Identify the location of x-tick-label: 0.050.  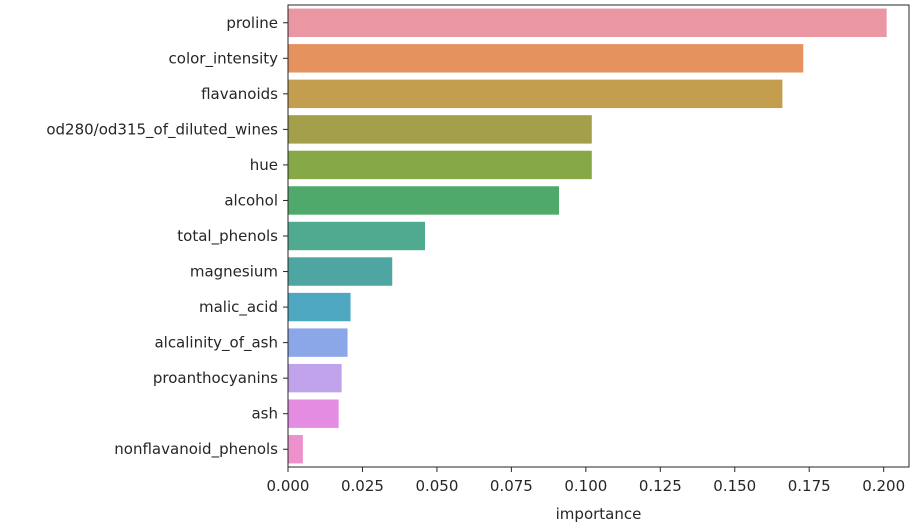
(436, 486).